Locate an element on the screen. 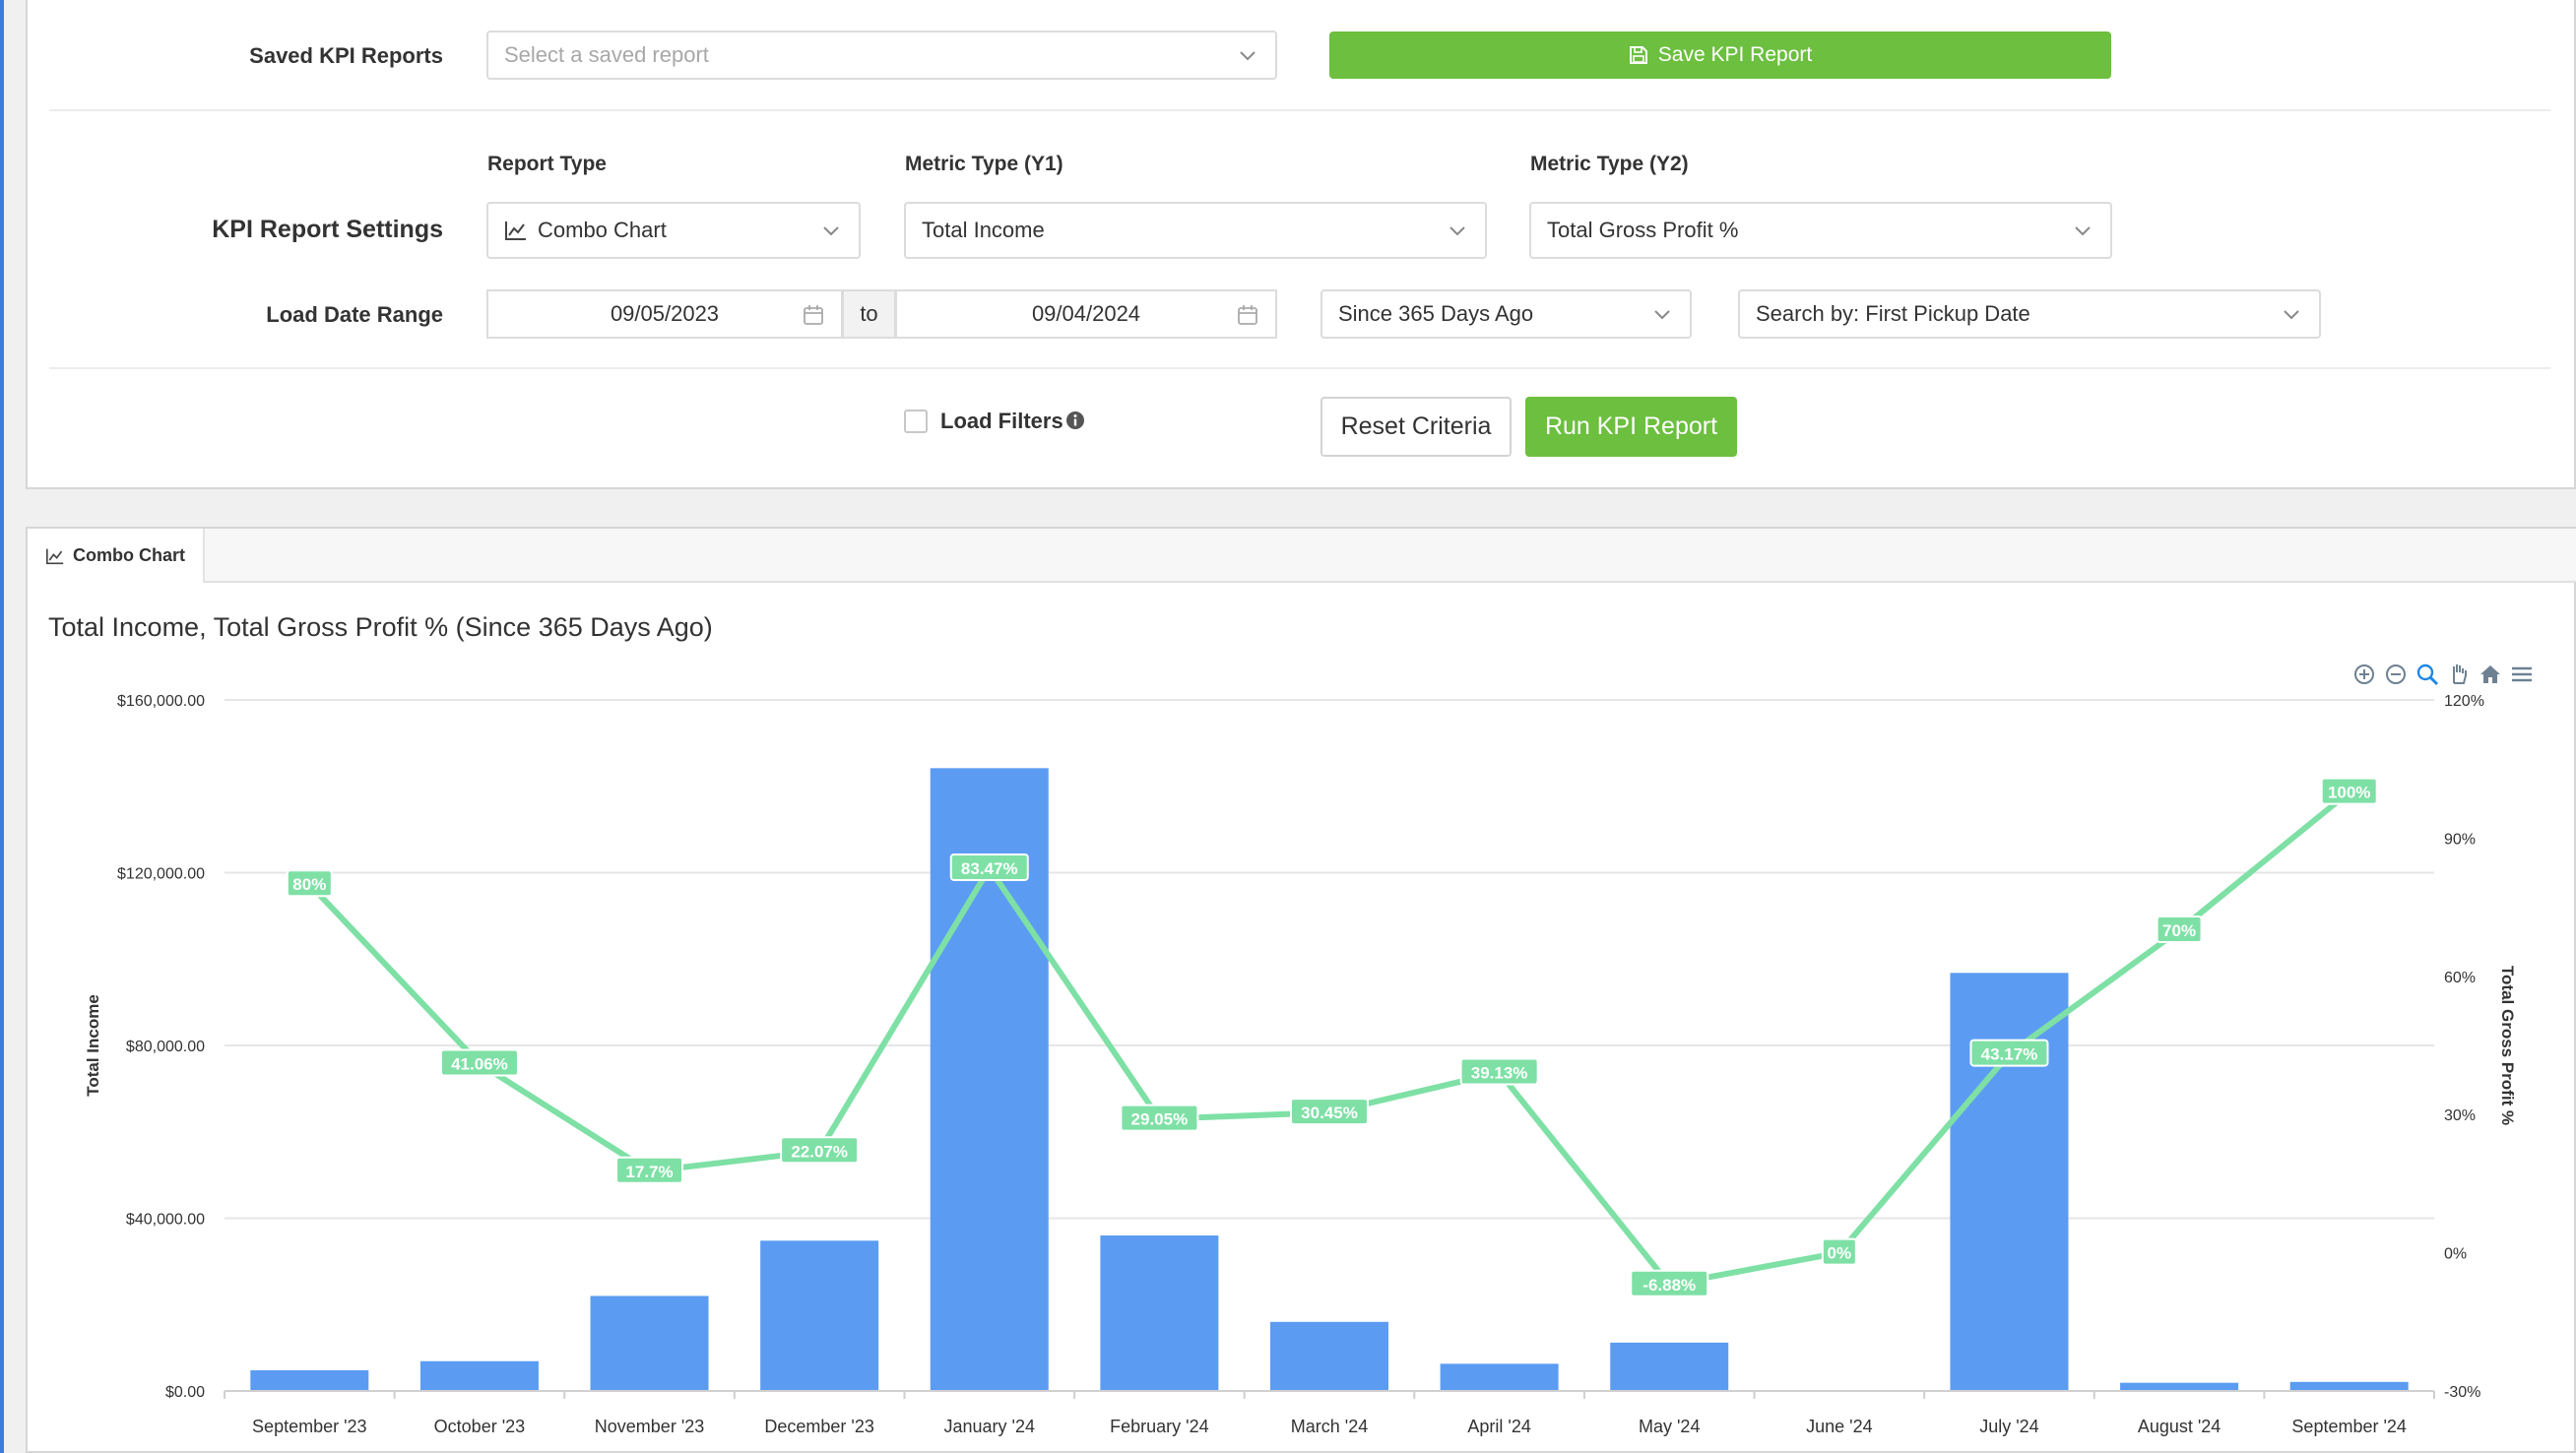 This screenshot has width=2576, height=1453. date-to-value: 09/04/2024 is located at coordinates (1086, 313).